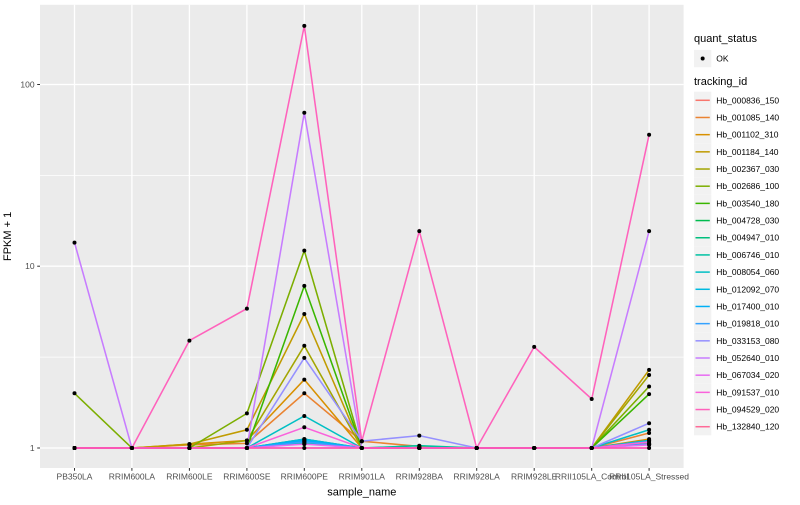 The image size is (800, 505). What do you see at coordinates (32, 448) in the screenshot?
I see `svg-text: 1` at bounding box center [32, 448].